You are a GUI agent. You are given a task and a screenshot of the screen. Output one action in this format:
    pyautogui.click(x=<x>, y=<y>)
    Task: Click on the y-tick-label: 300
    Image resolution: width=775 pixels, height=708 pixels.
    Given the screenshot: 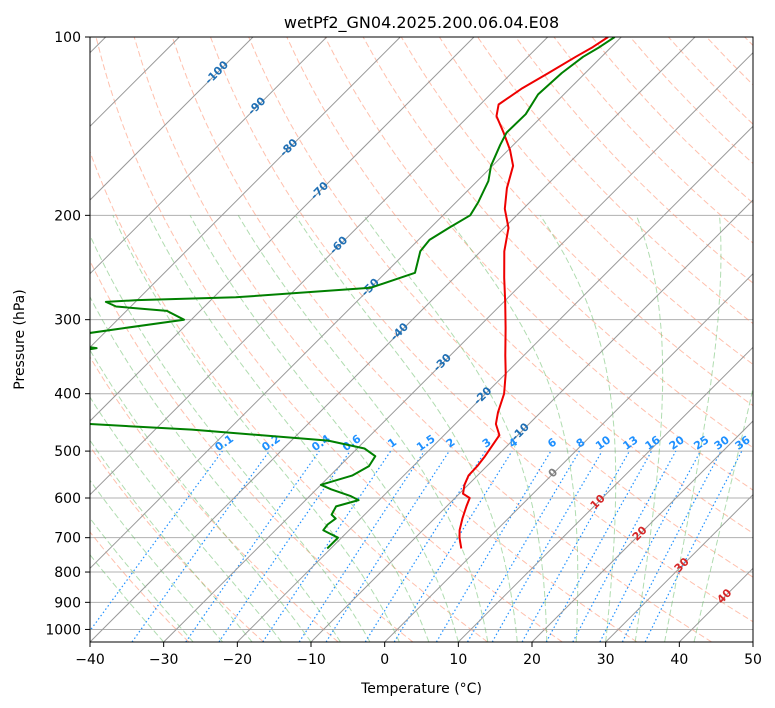 What is the action you would take?
    pyautogui.click(x=67, y=321)
    